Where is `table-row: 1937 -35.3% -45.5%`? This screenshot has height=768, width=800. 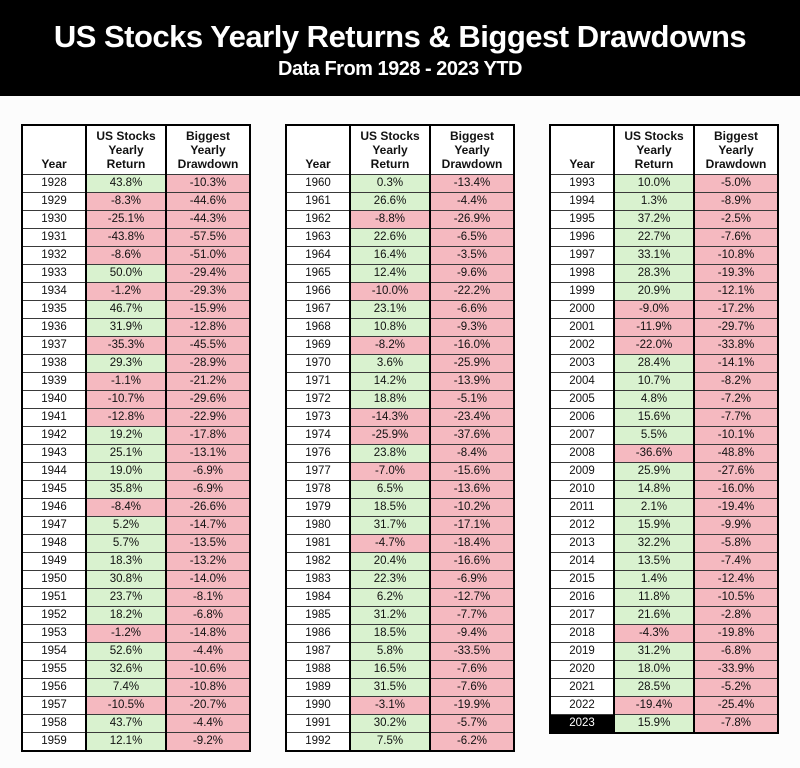
table-row: 1937 -35.3% -45.5% is located at coordinates (136, 346).